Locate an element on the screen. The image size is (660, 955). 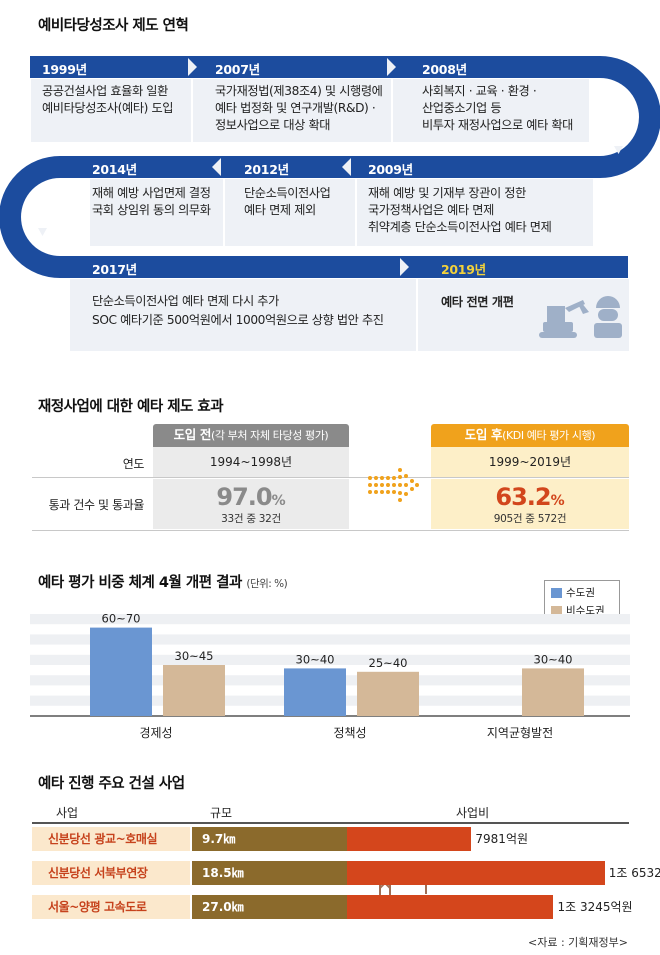
comparison-title: 재정사업에 대한 예타 제도 효과 is located at coordinates (131, 407).